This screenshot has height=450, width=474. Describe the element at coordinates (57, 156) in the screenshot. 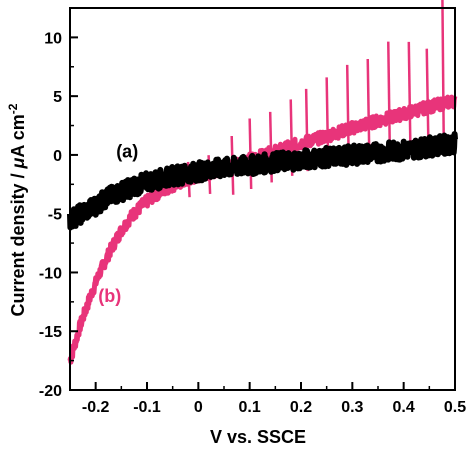

I see `y-tick-label: 0` at that location.